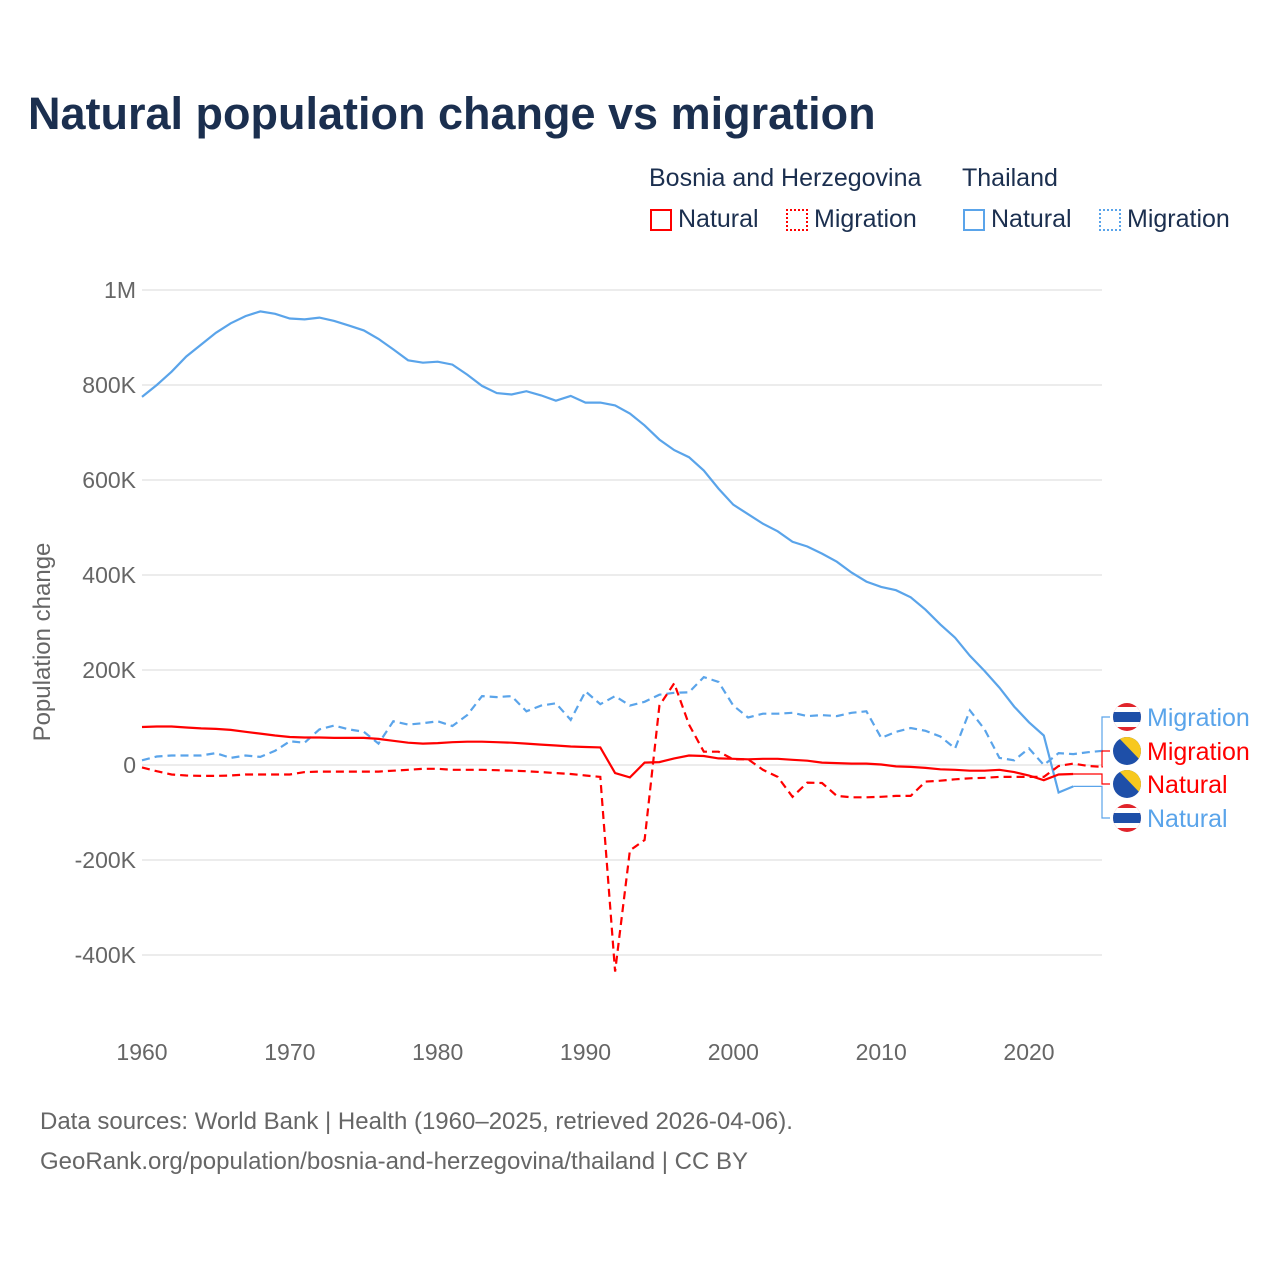  Describe the element at coordinates (1028, 1052) in the screenshot. I see `x-tick-label: 2020` at that location.